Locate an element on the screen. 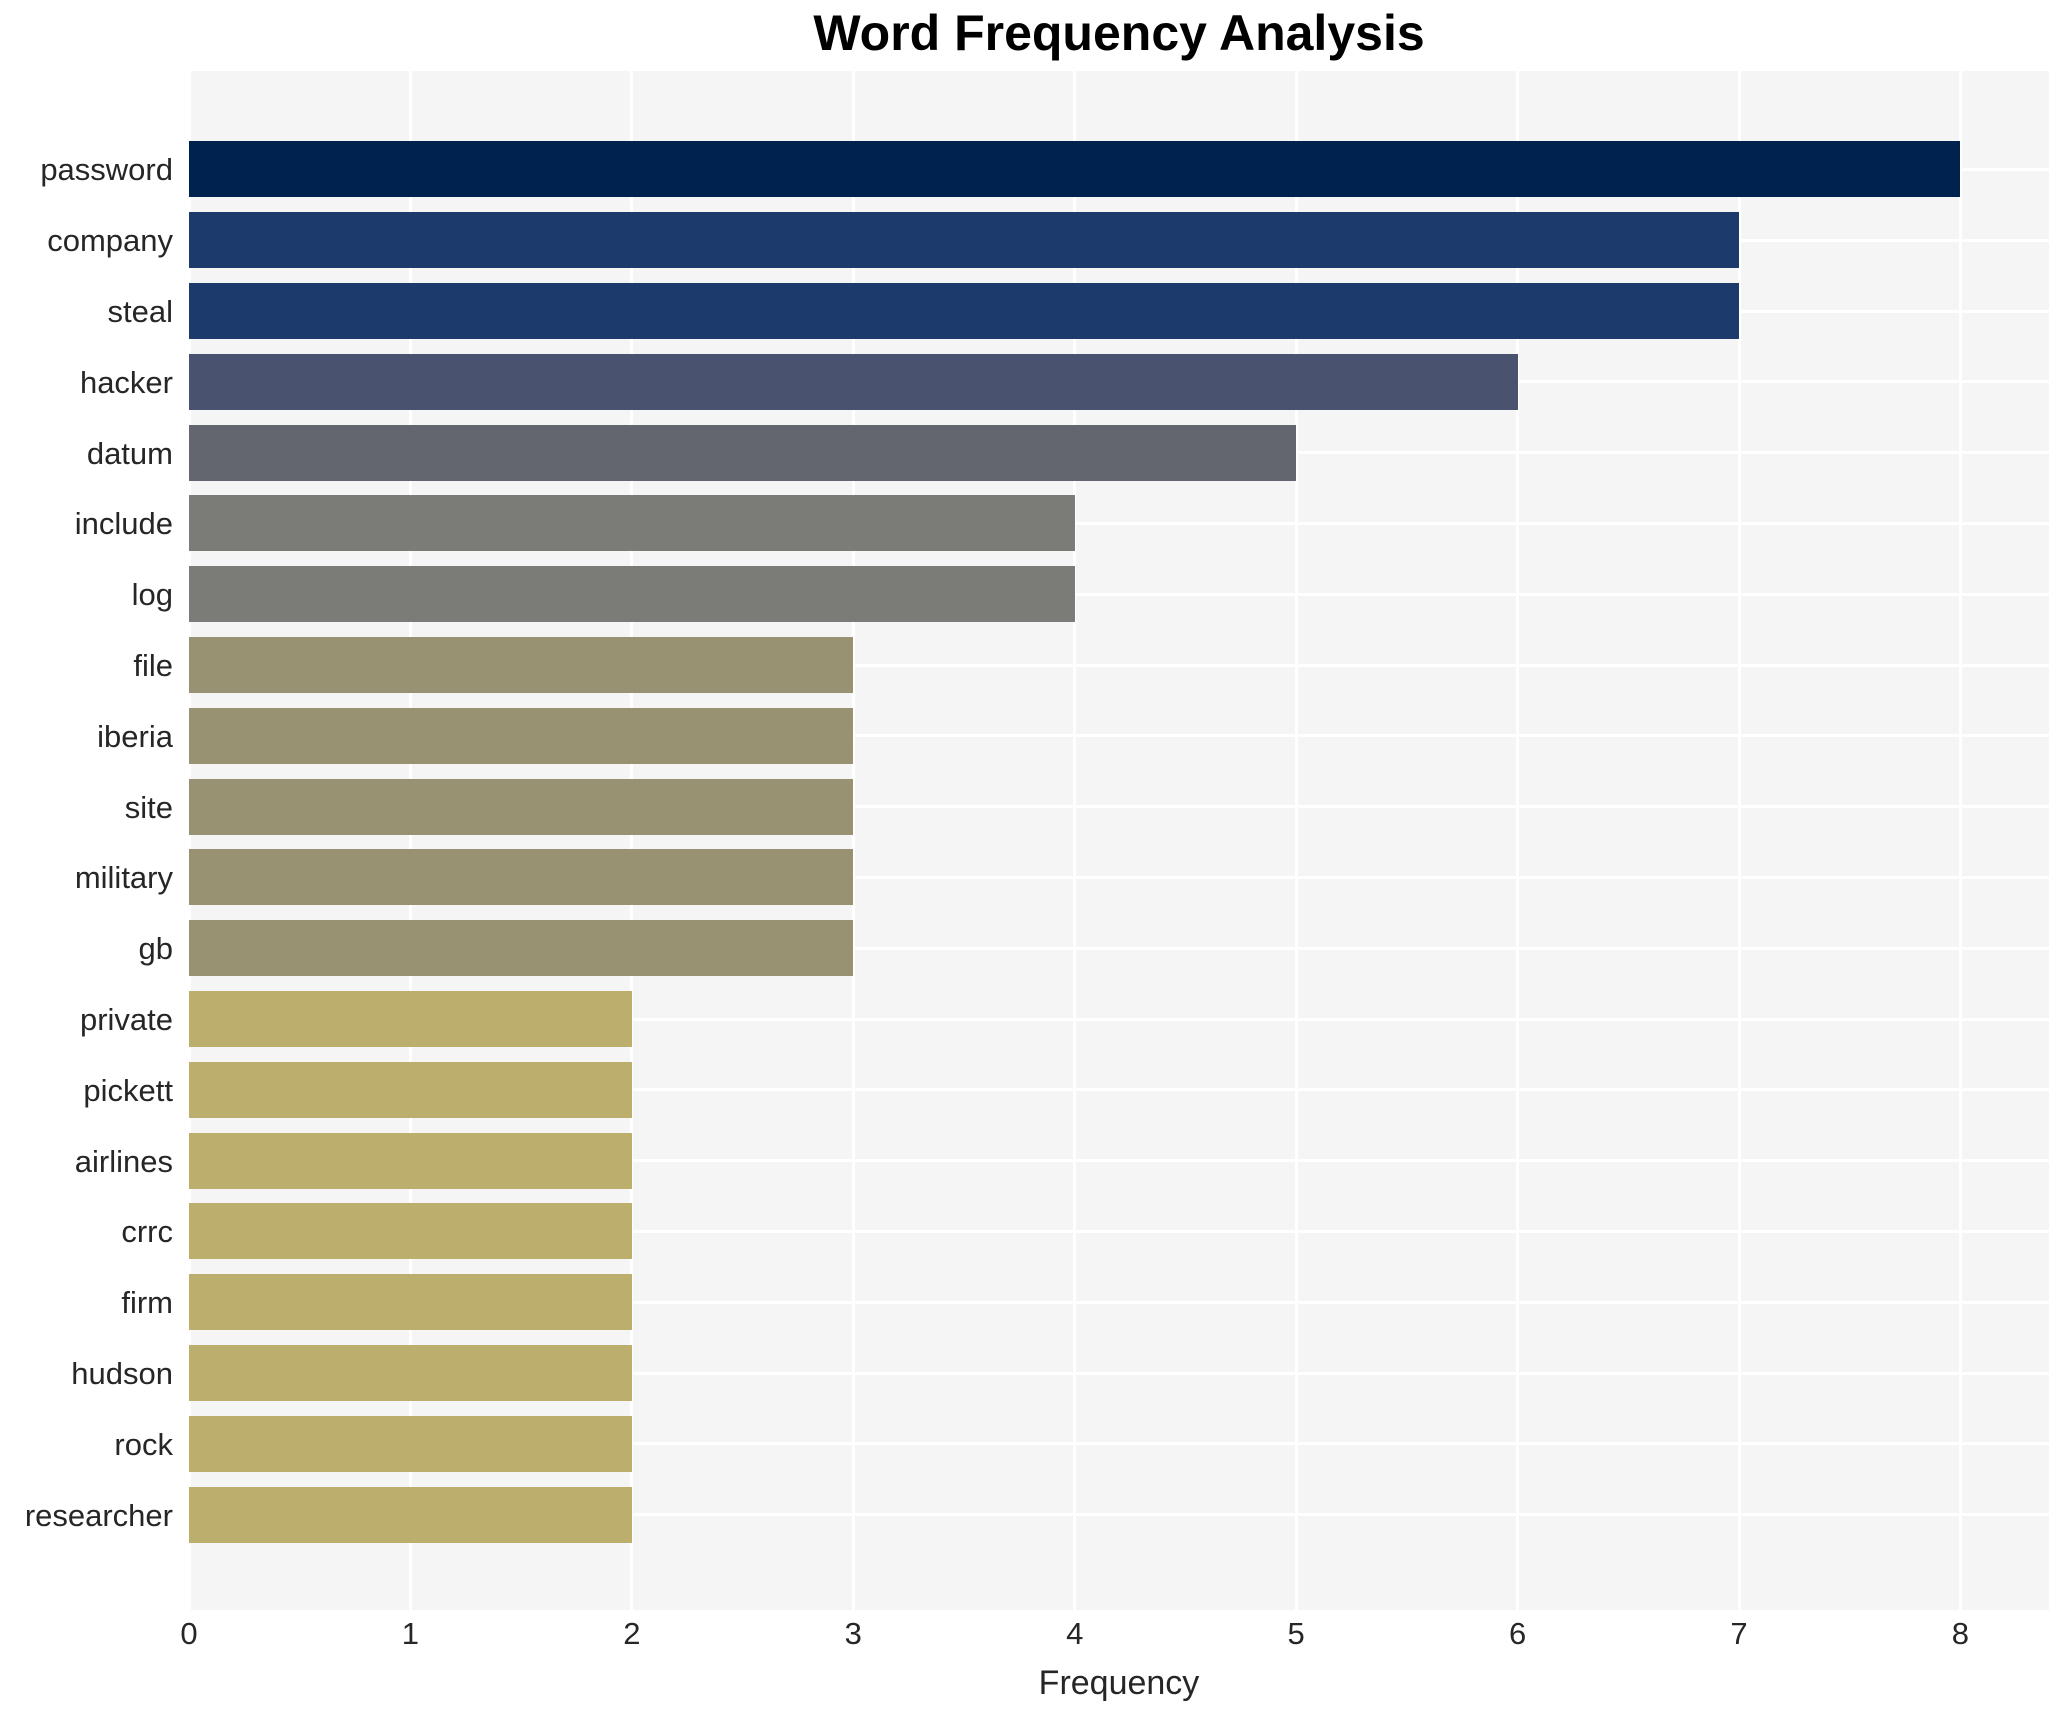 This screenshot has width=2069, height=1710. y-tick-label-company: company is located at coordinates (110, 241).